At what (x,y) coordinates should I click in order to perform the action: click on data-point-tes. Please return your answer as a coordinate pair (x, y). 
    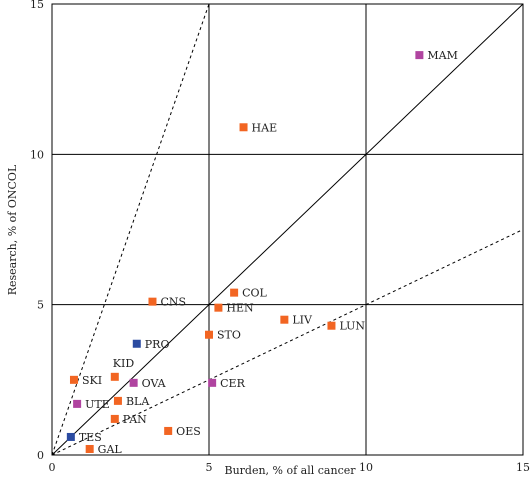
    Looking at the image, I should click on (70, 436).